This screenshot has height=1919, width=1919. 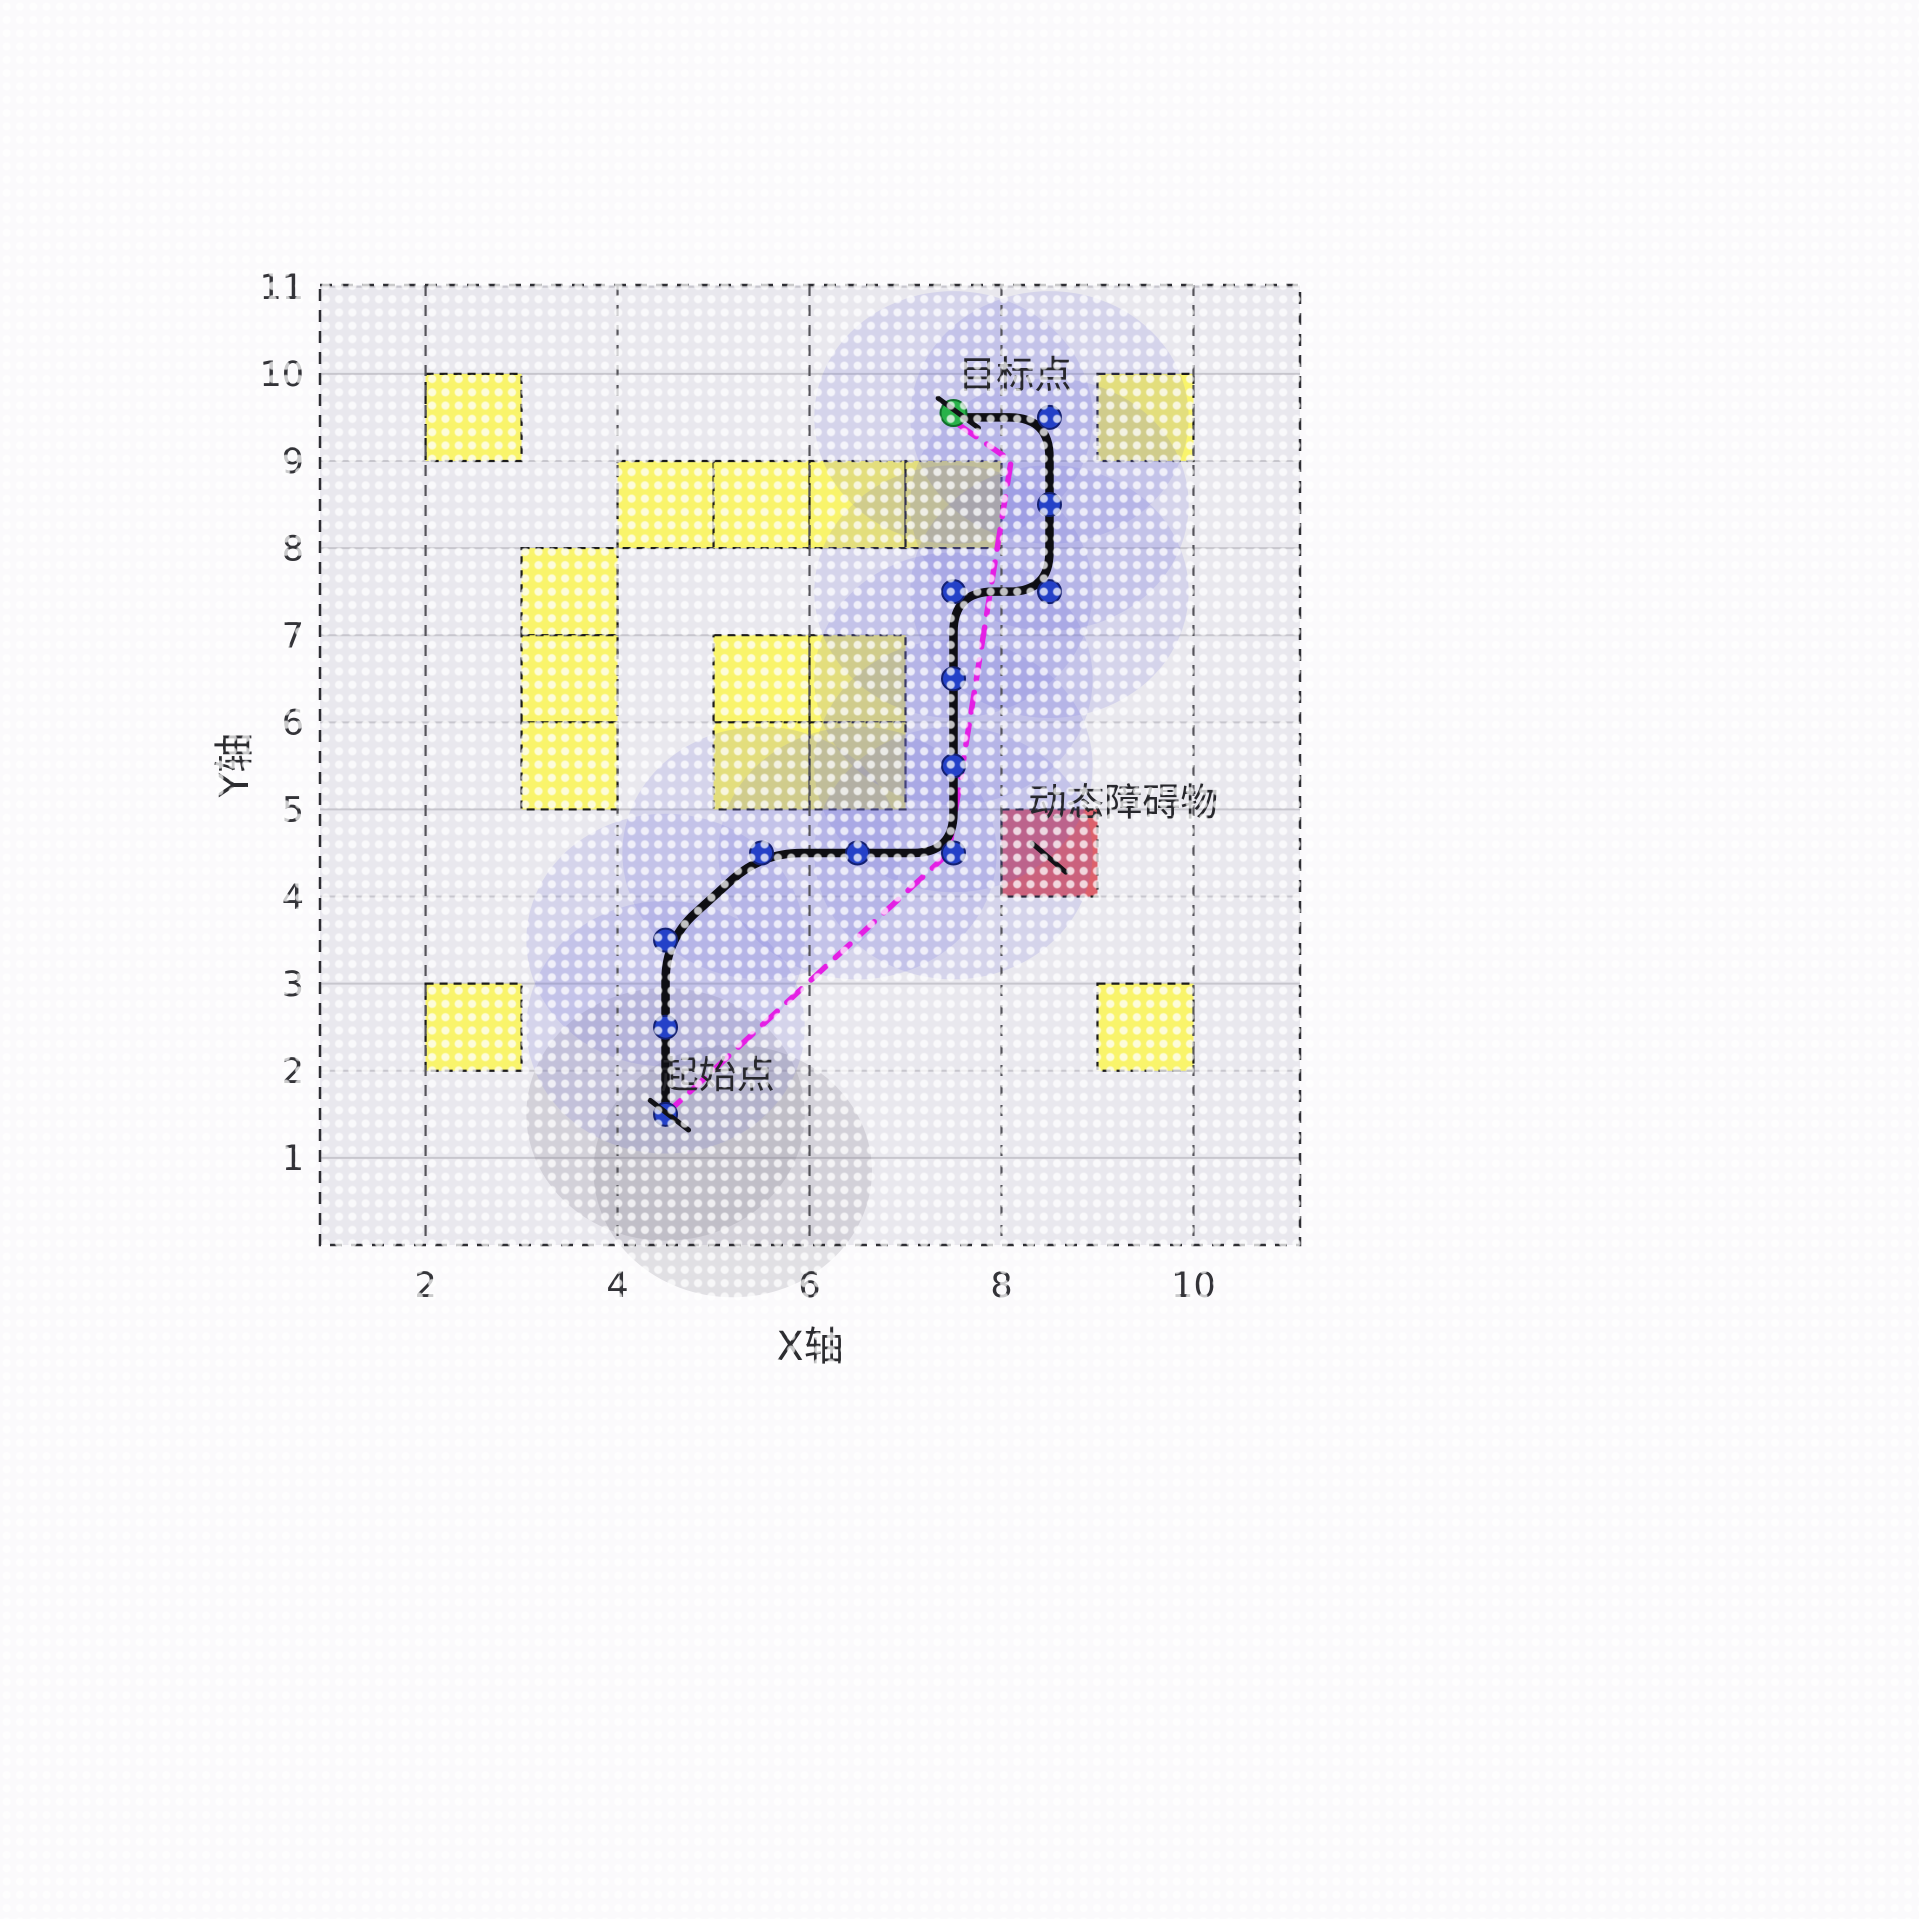 I want to click on goal-label: 目标点, so click(x=1015, y=375).